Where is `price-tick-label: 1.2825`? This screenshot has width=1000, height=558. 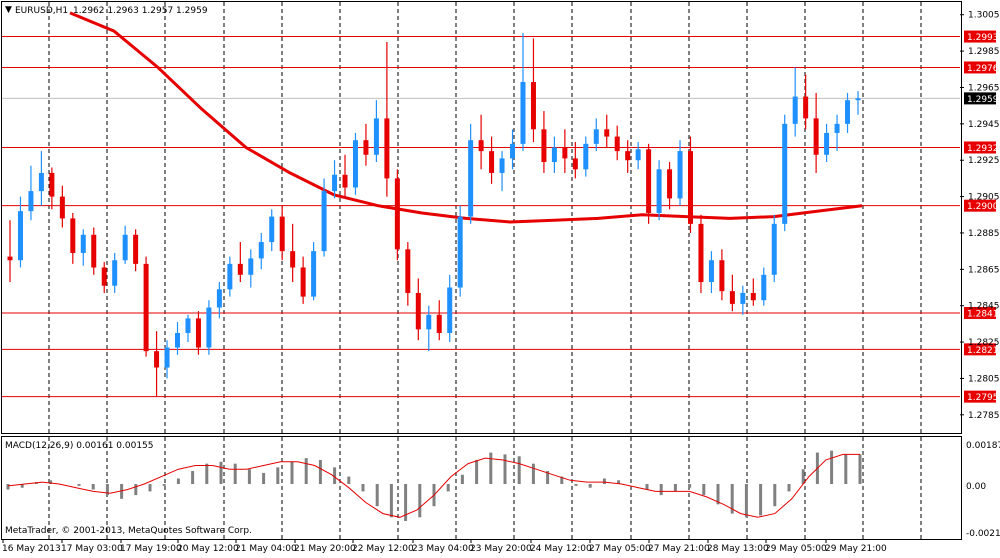
price-tick-label: 1.2825 is located at coordinates (984, 343).